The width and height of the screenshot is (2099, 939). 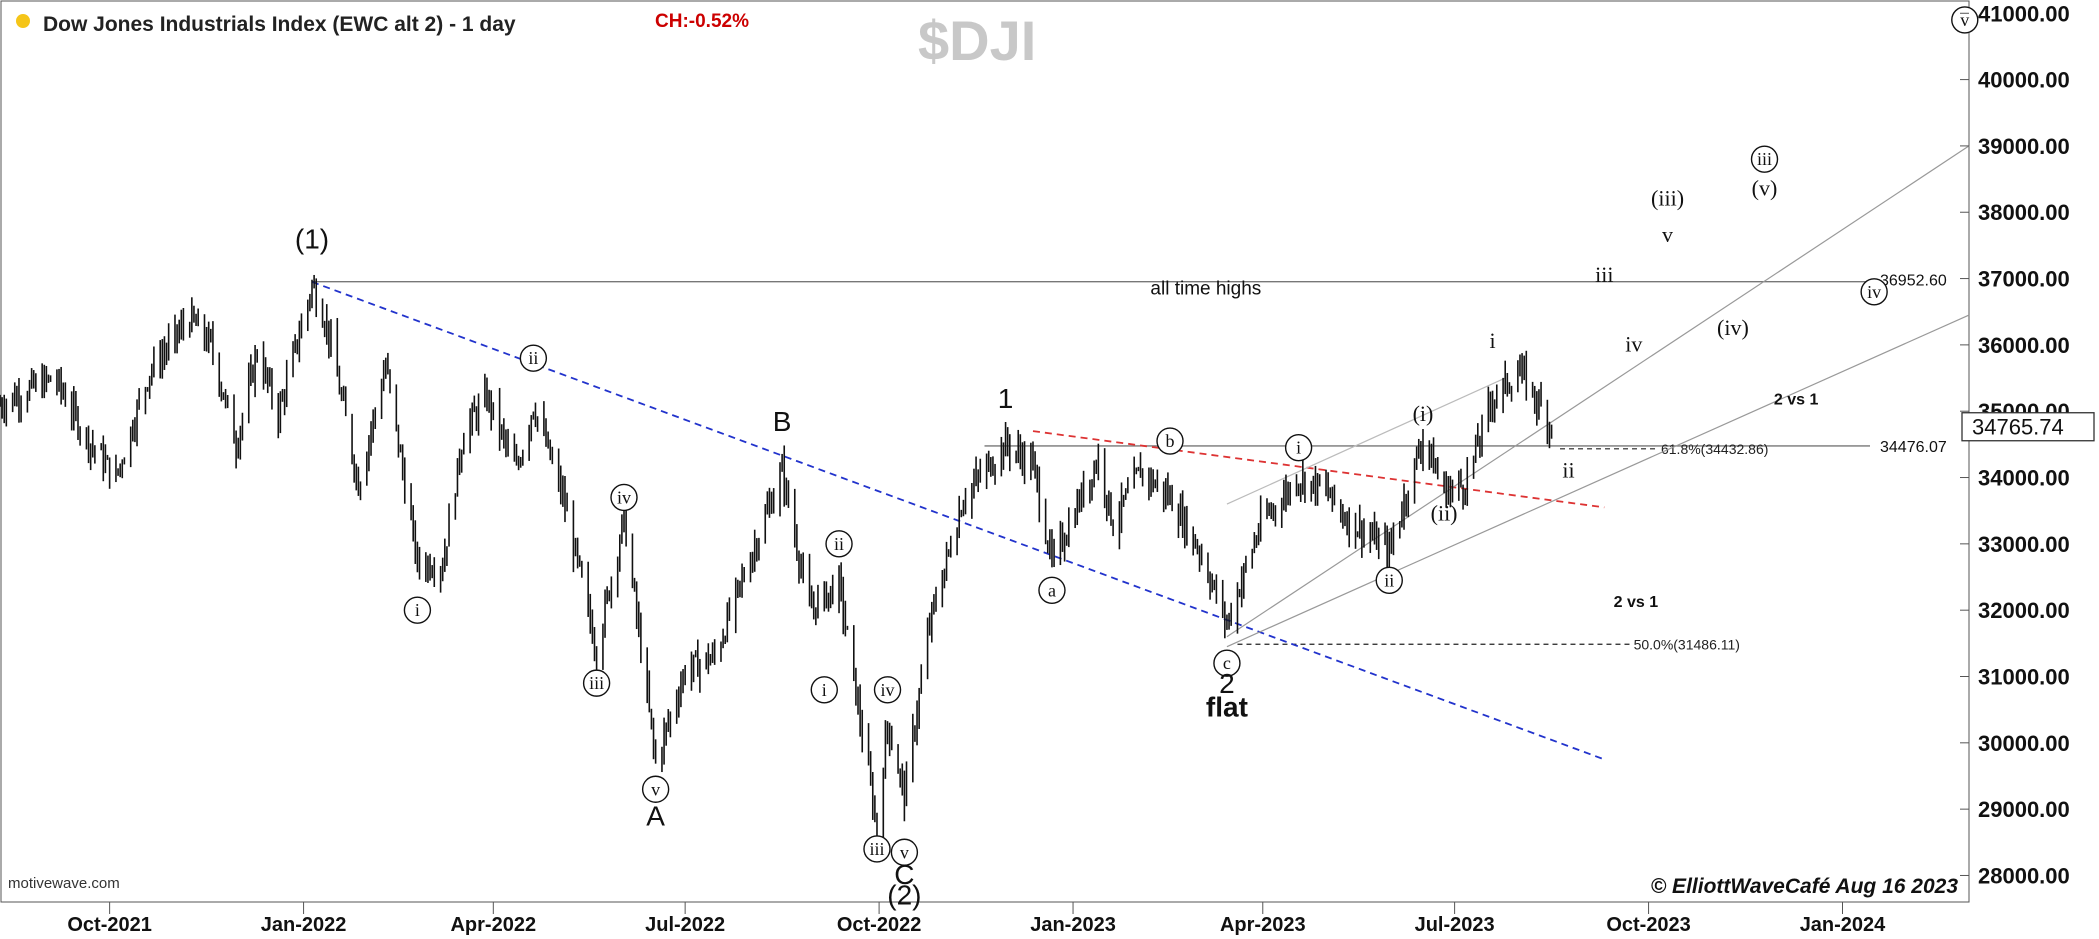 What do you see at coordinates (1667, 198) in the screenshot?
I see `wave-label: (iii)` at bounding box center [1667, 198].